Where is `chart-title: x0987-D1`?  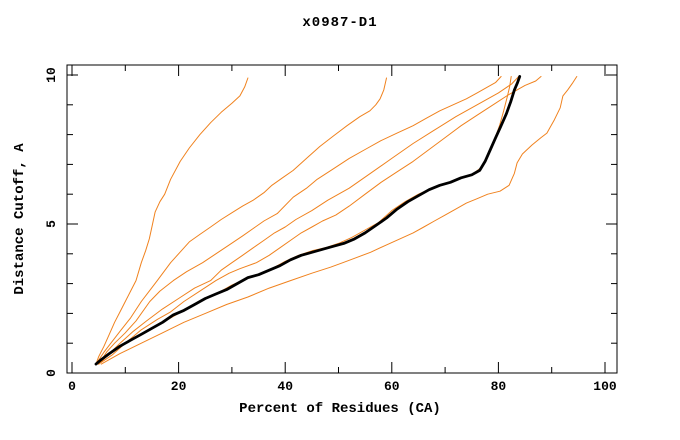 chart-title: x0987-D1 is located at coordinates (340, 23).